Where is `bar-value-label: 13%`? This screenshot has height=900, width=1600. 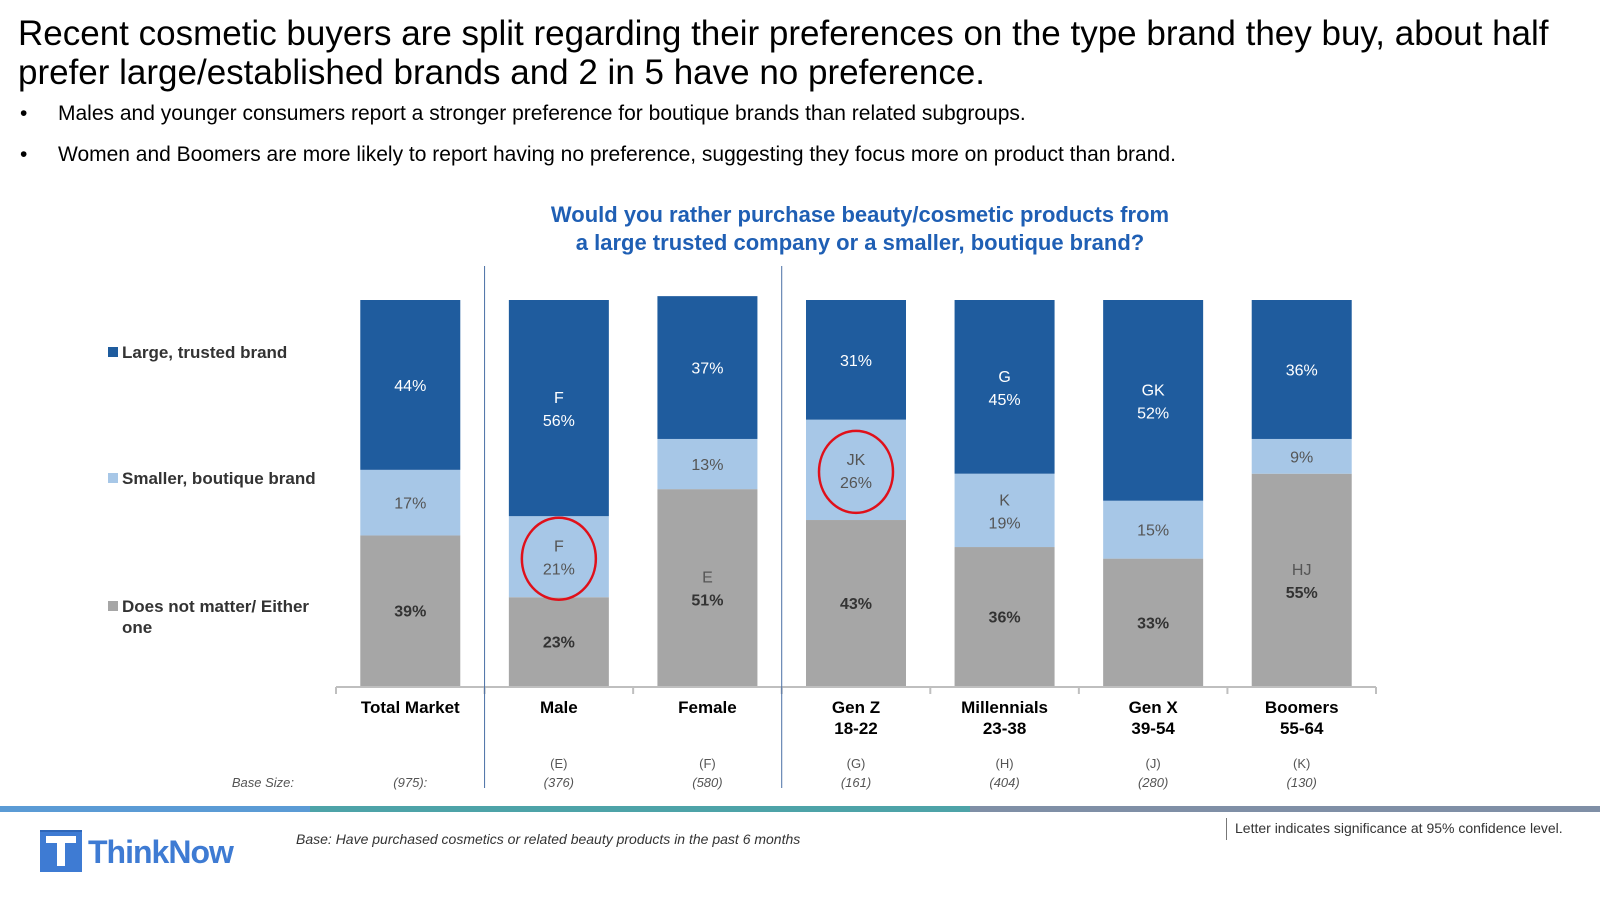 bar-value-label: 13% is located at coordinates (707, 465).